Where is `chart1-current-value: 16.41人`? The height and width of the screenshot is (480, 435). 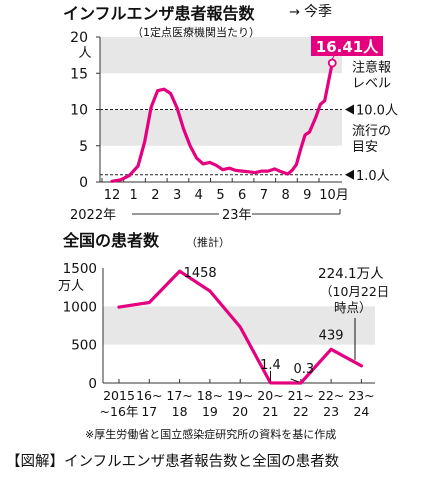
chart1-current-value: 16.41人 is located at coordinates (347, 47).